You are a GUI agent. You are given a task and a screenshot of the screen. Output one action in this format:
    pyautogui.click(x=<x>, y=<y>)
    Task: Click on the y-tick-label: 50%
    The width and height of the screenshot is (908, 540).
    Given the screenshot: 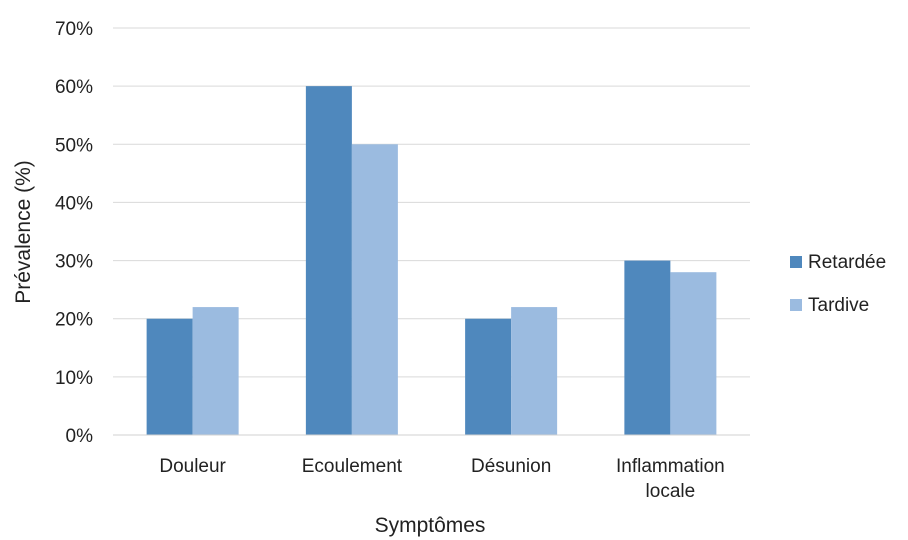 What is the action you would take?
    pyautogui.click(x=74, y=145)
    